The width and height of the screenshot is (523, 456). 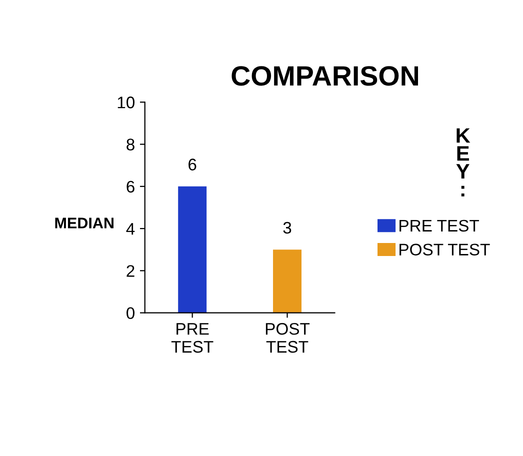 What do you see at coordinates (130, 271) in the screenshot?
I see `y-tick-label: 2` at bounding box center [130, 271].